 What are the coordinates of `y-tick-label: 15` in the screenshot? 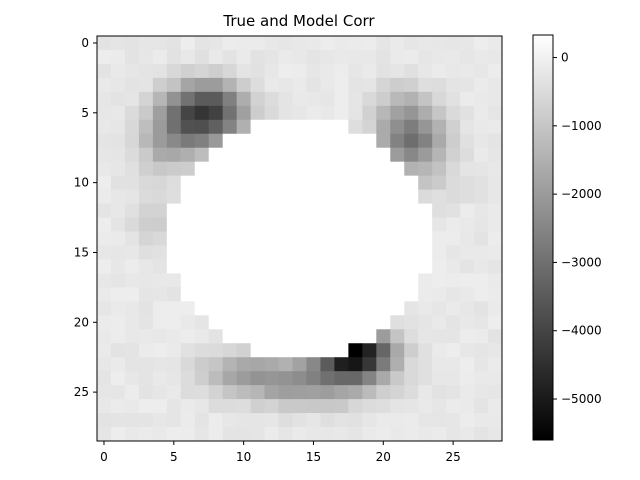 It's located at (81, 252).